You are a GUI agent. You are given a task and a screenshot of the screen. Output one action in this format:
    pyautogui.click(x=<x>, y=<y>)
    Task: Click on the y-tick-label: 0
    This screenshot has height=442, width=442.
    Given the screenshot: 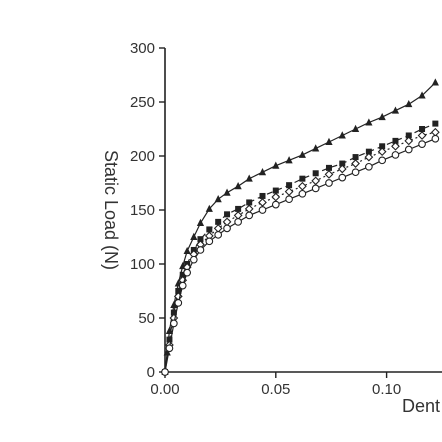 What is the action you would take?
    pyautogui.click(x=151, y=372)
    